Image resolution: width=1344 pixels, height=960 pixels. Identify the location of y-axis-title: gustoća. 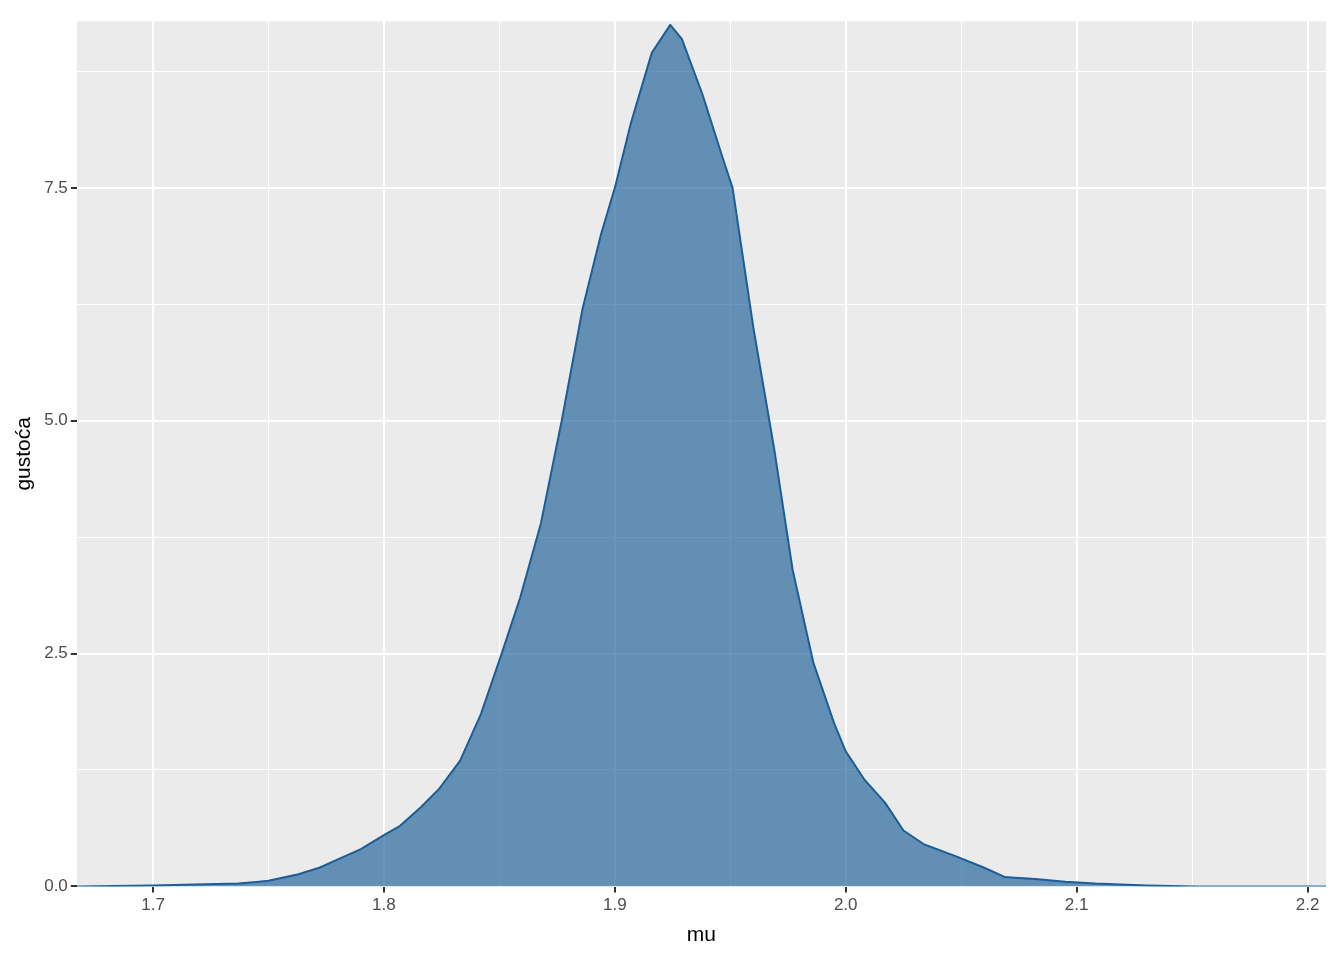
(23, 453).